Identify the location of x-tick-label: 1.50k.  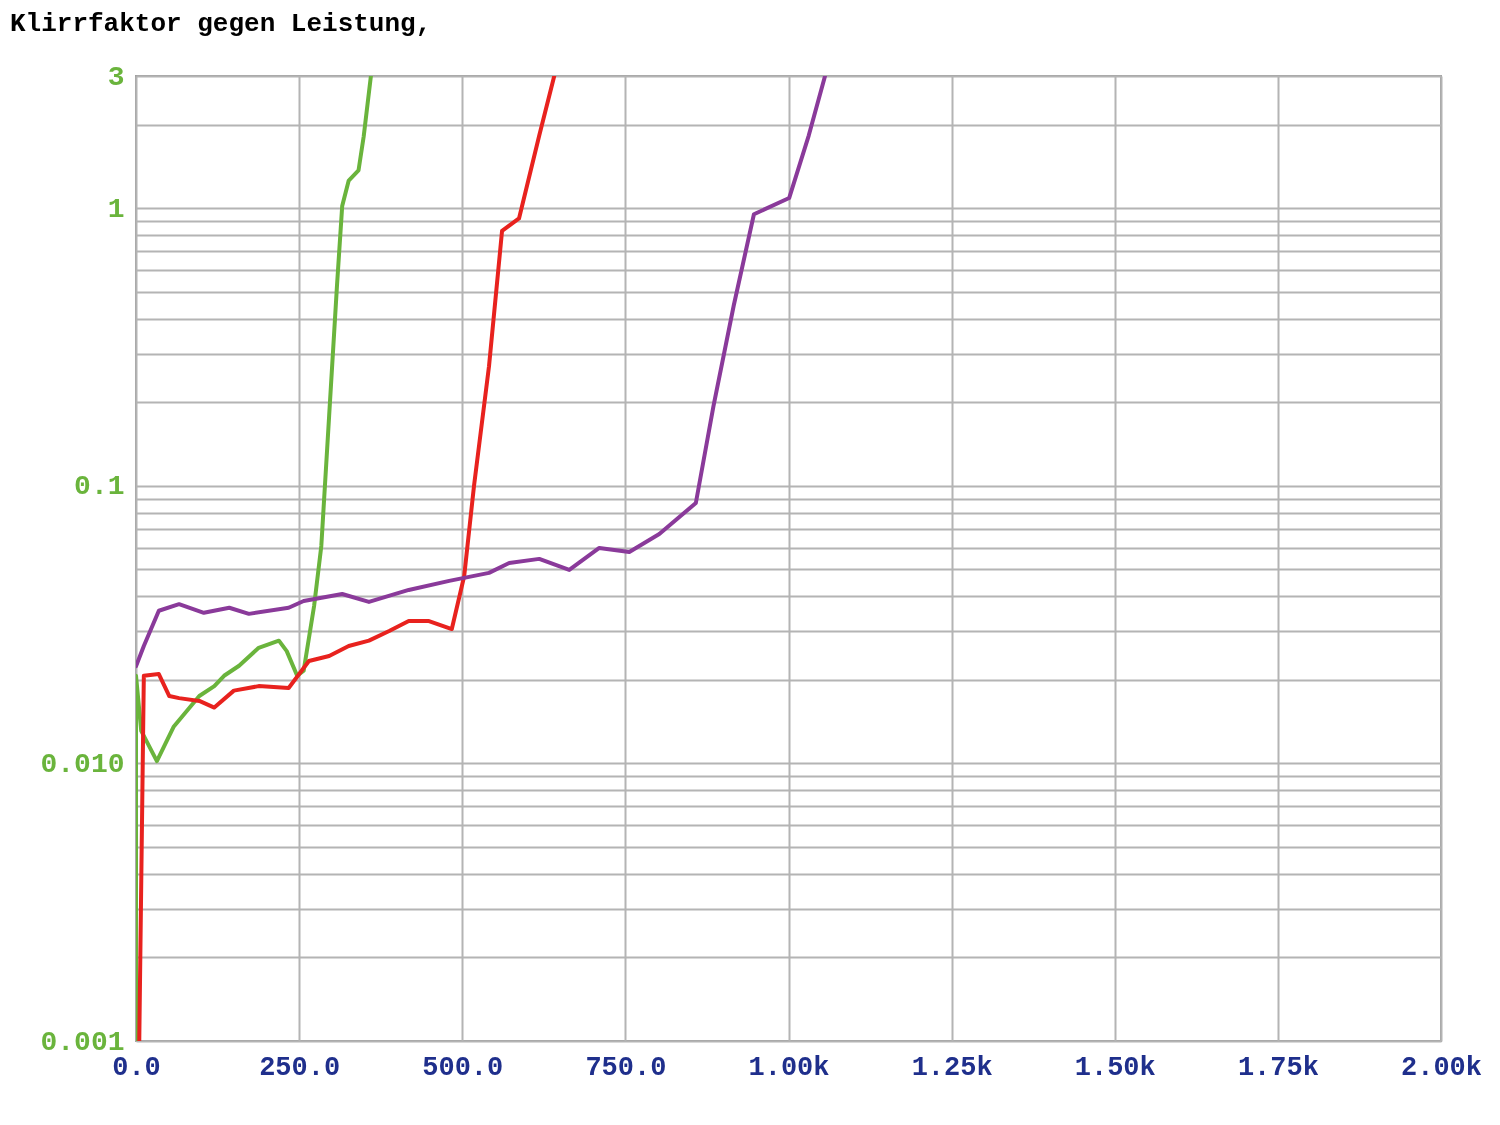
(1115, 1067).